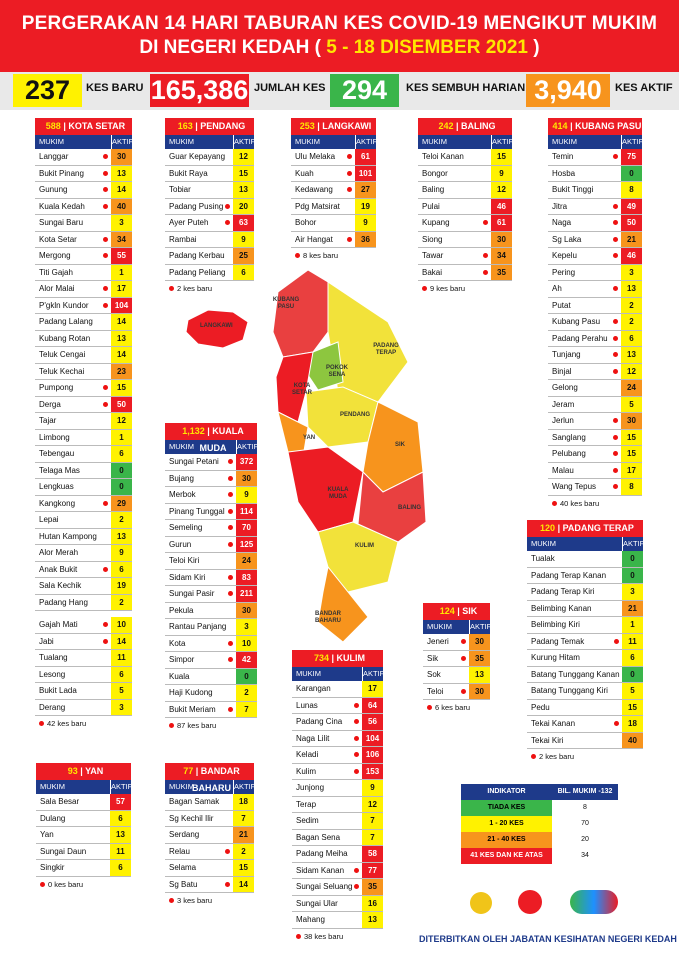 Image resolution: width=679 pixels, height=960 pixels. I want to click on table-row: Tebengau 6, so click(83, 454).